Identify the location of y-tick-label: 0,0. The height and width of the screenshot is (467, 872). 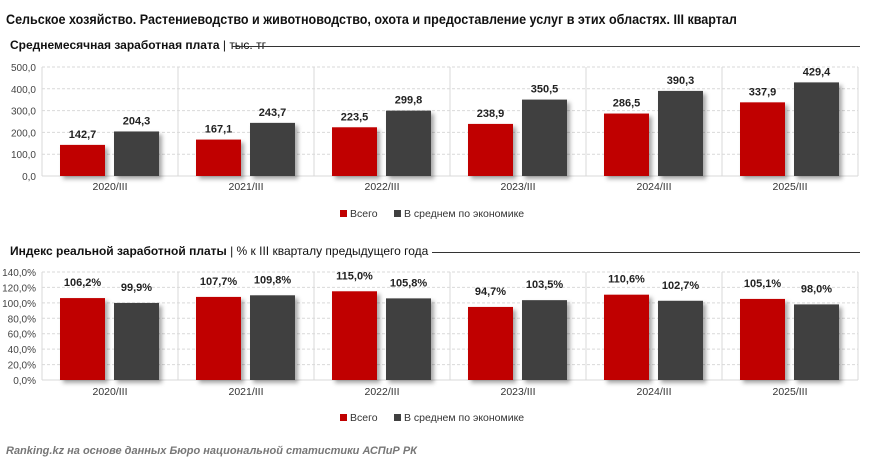
(29, 177).